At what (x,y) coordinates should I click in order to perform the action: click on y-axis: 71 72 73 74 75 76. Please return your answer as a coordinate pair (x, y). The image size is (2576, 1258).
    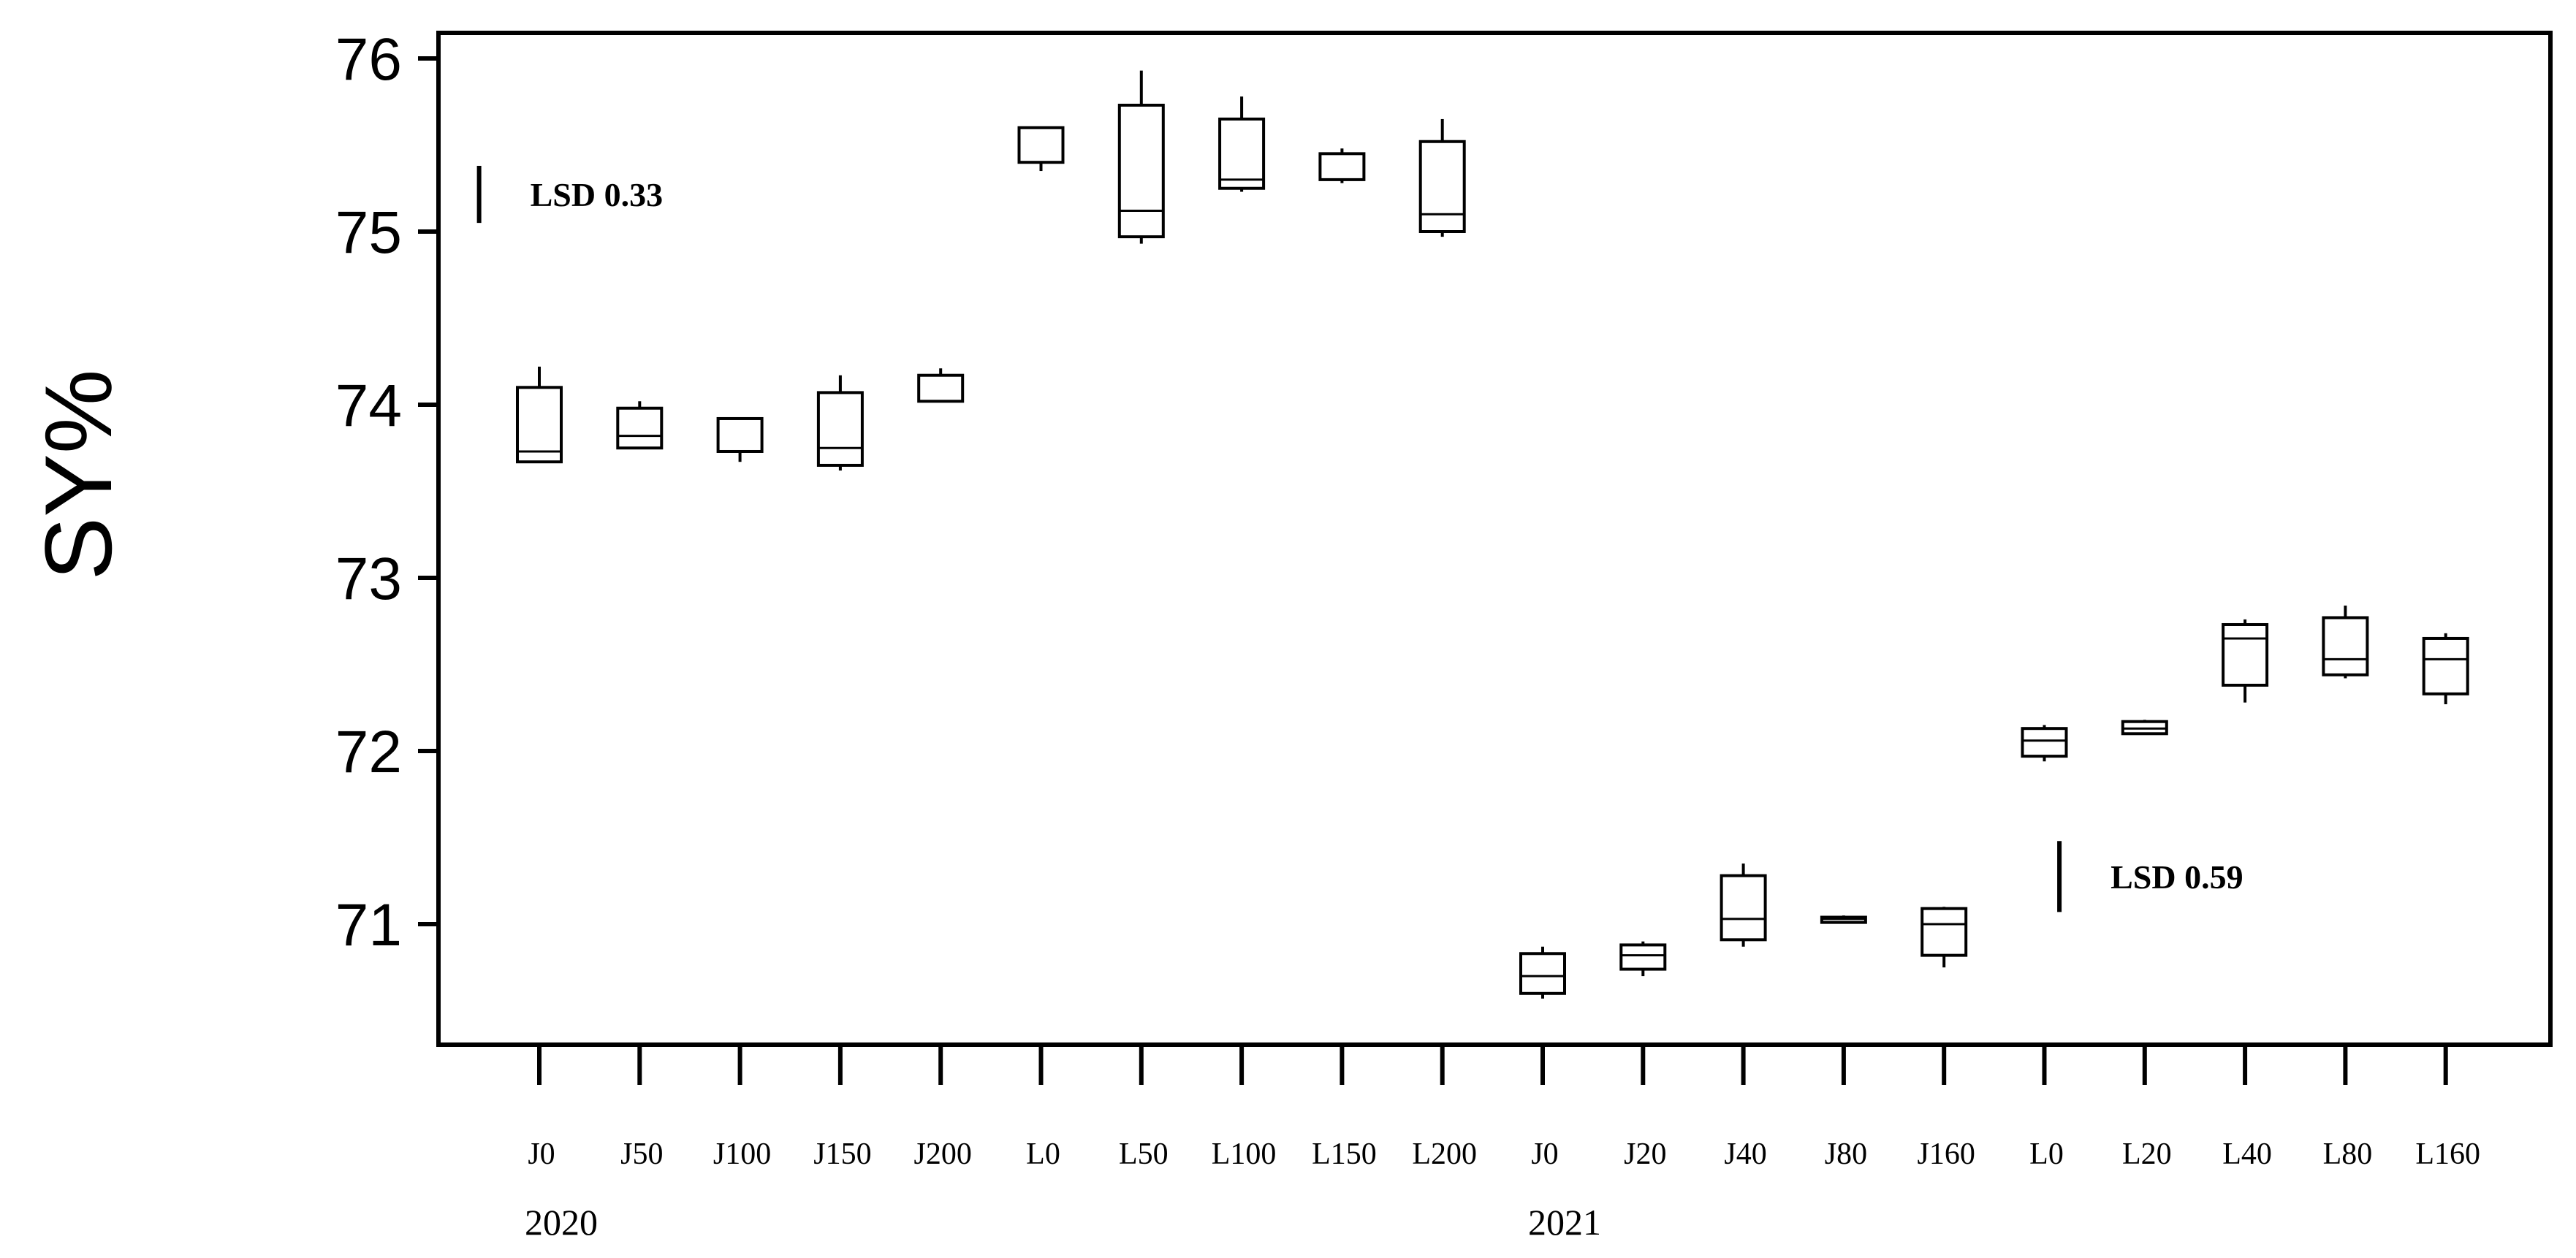
    Looking at the image, I should click on (386, 492).